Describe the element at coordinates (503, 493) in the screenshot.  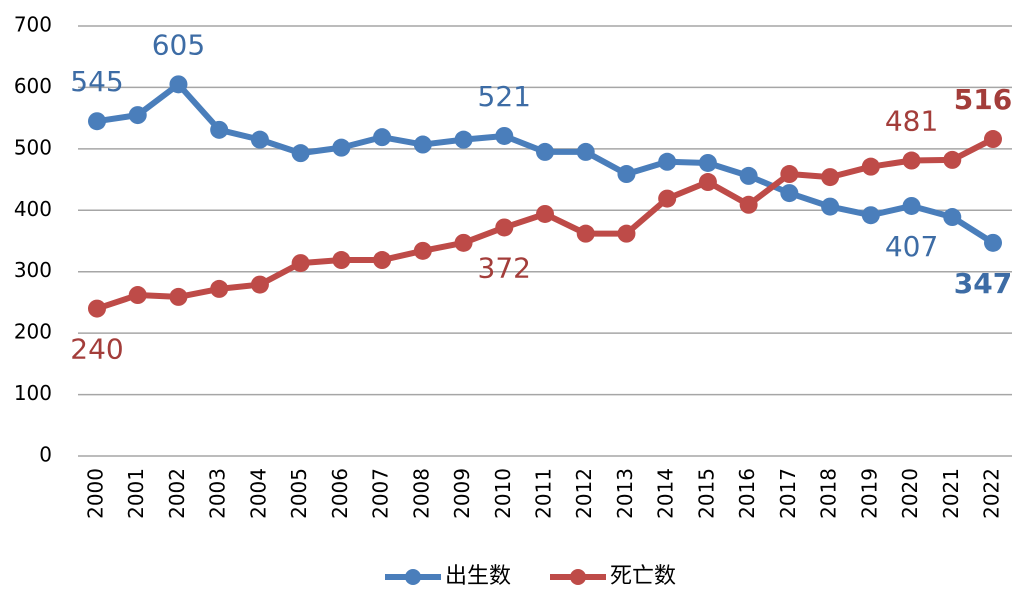
I see `x-tick-label: 2010` at that location.